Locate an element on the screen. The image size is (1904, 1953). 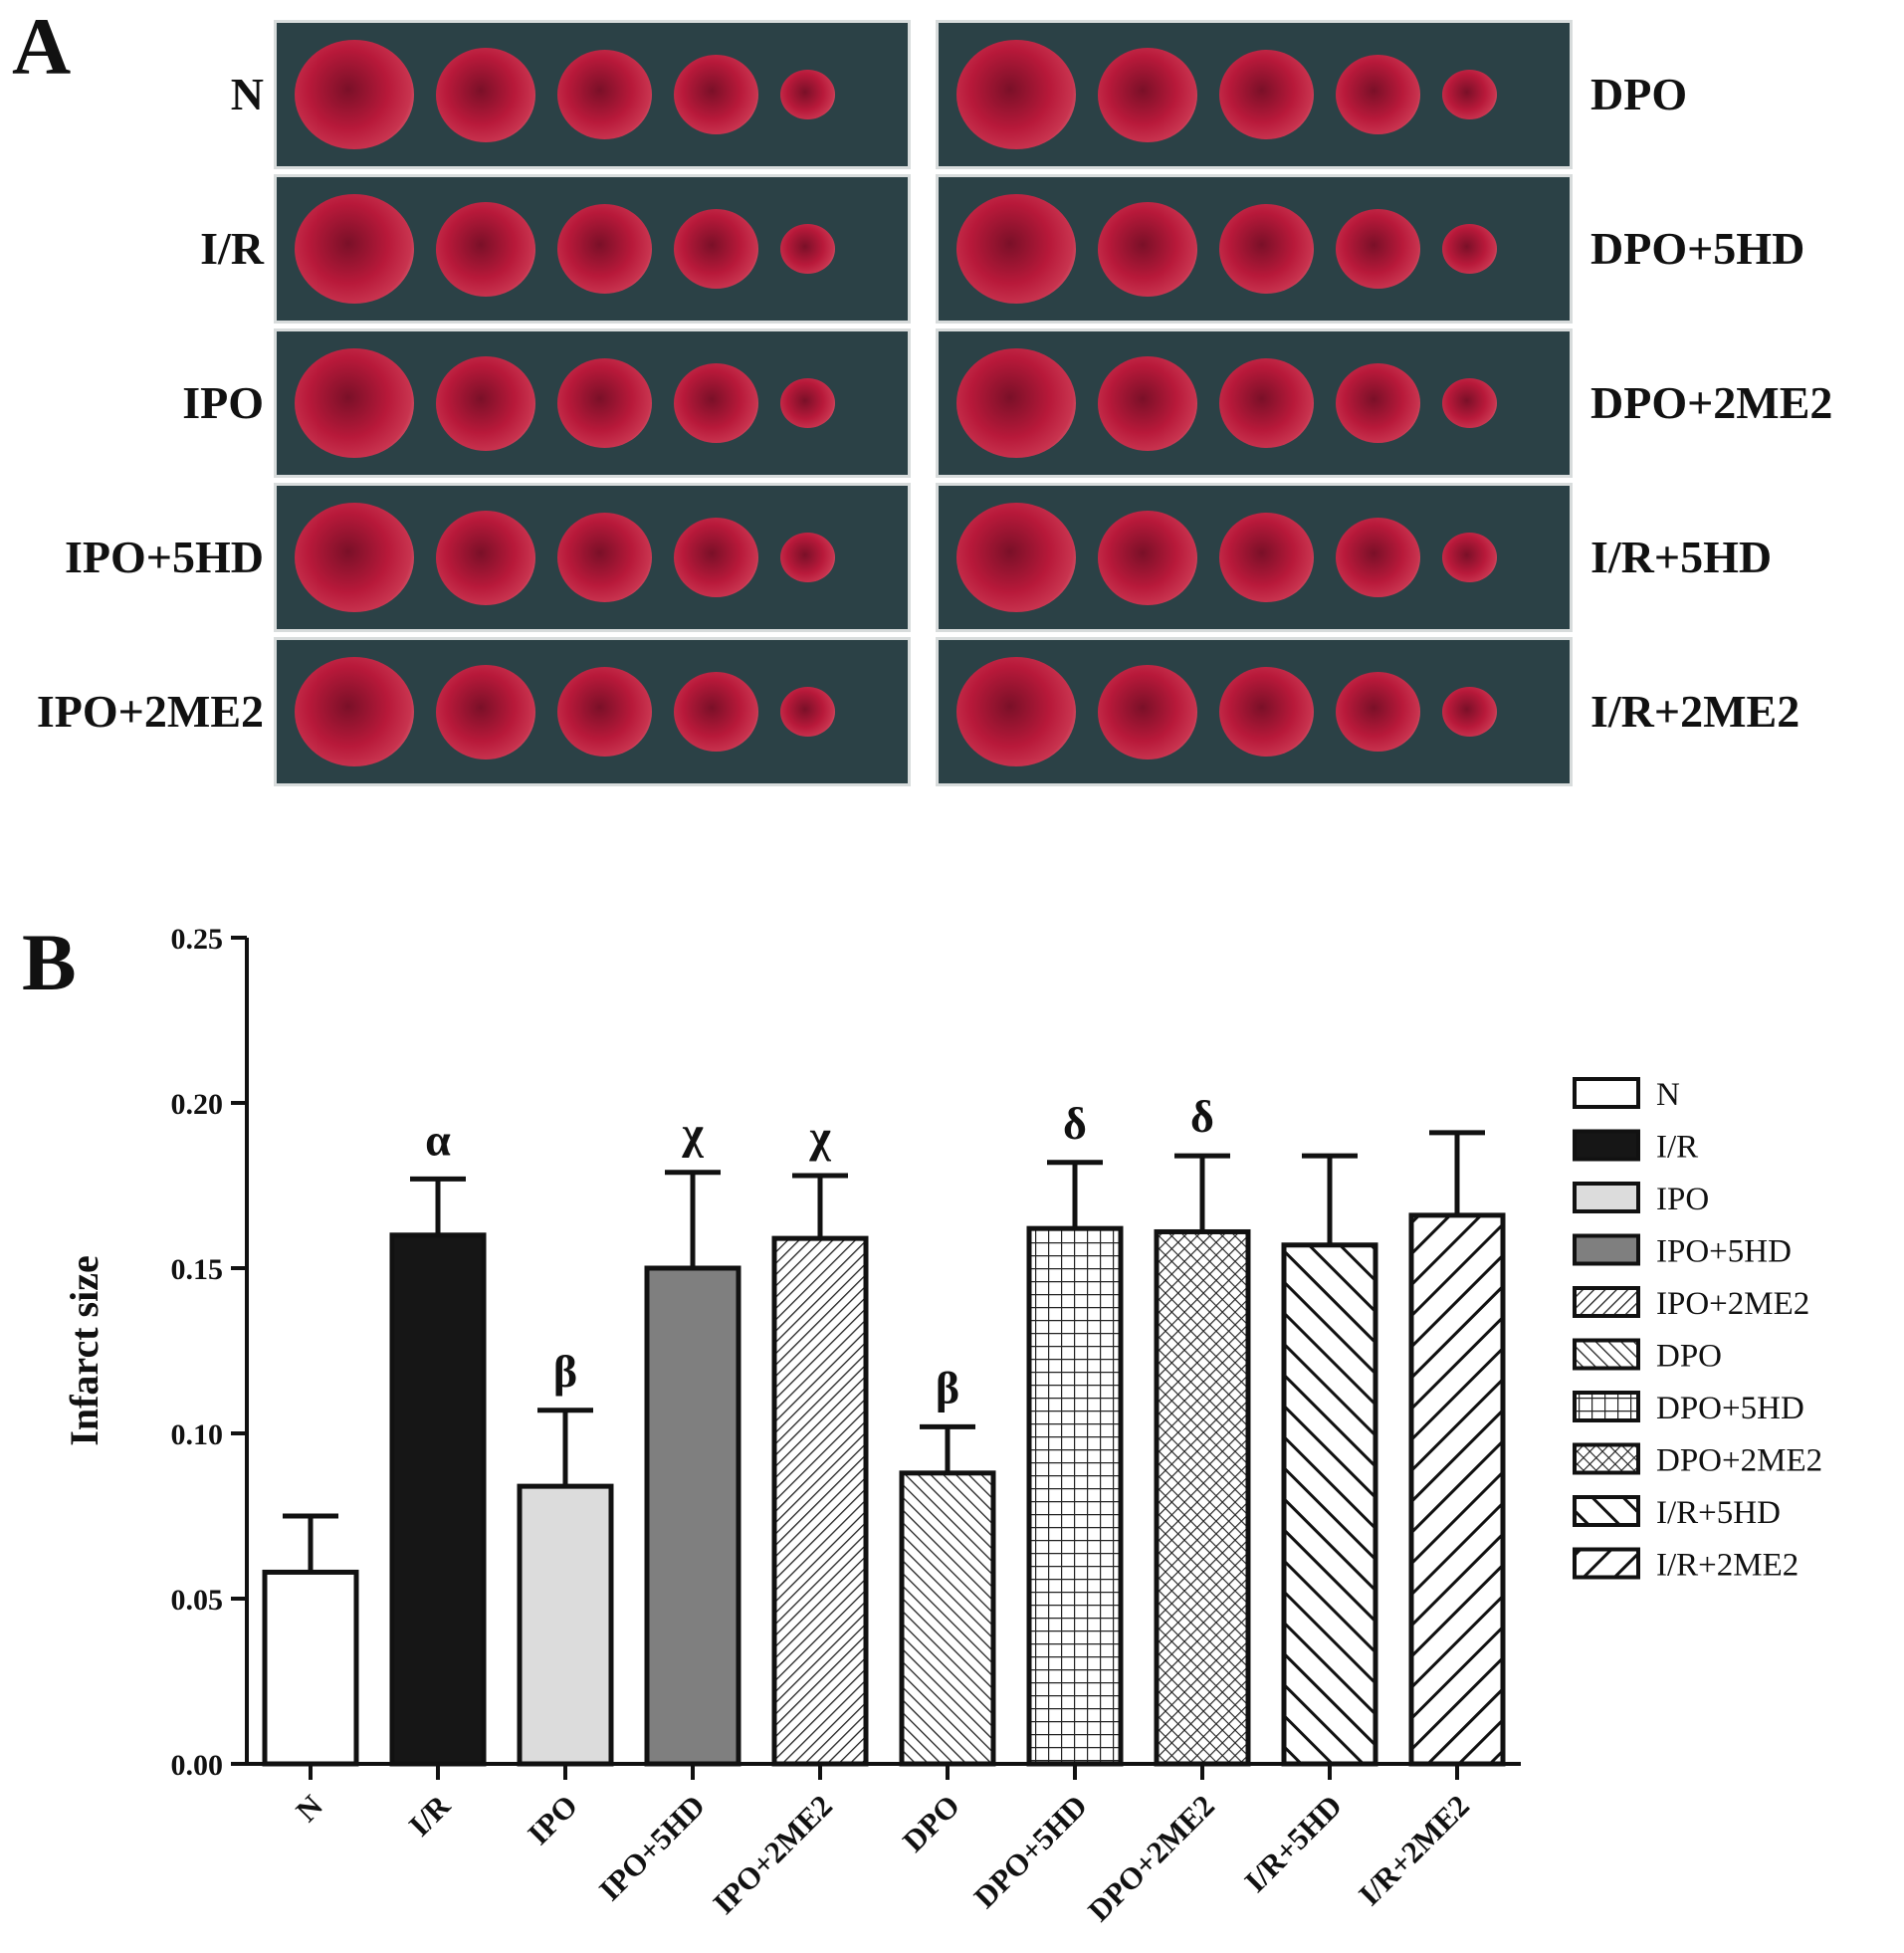
significance-label: α is located at coordinates (438, 1139).